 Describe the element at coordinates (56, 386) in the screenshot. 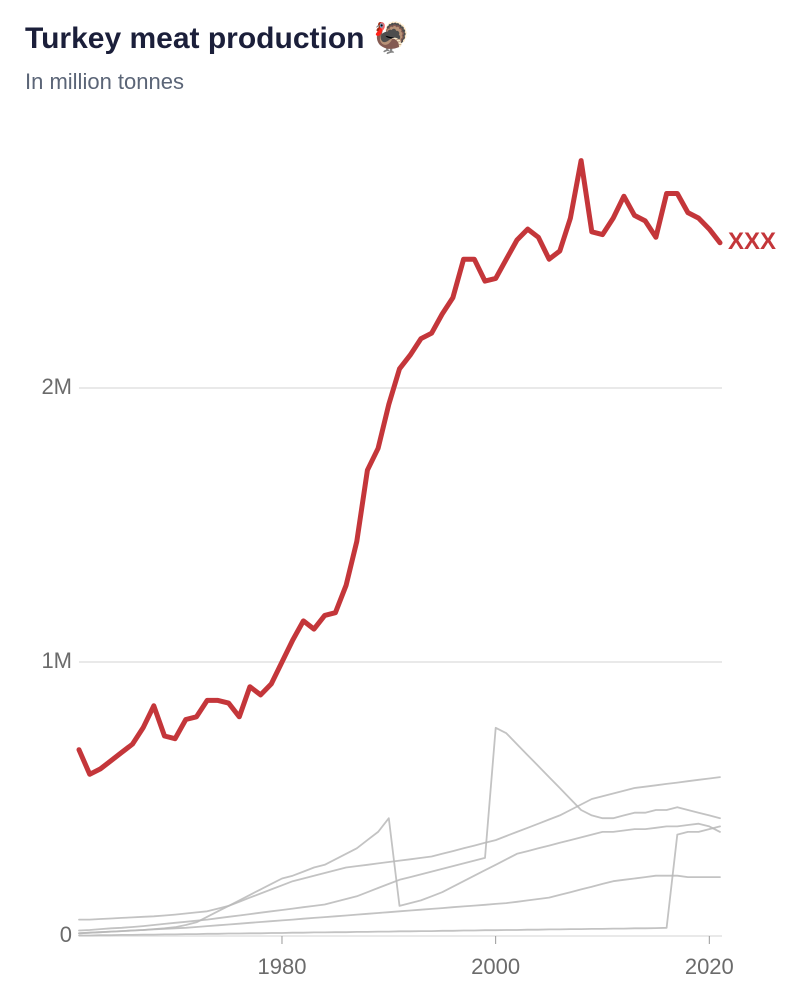

I see `y-tick-label: 2M` at that location.